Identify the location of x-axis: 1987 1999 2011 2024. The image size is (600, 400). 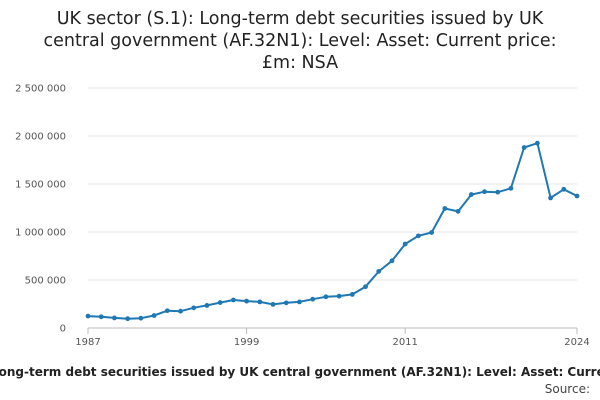
(332, 337).